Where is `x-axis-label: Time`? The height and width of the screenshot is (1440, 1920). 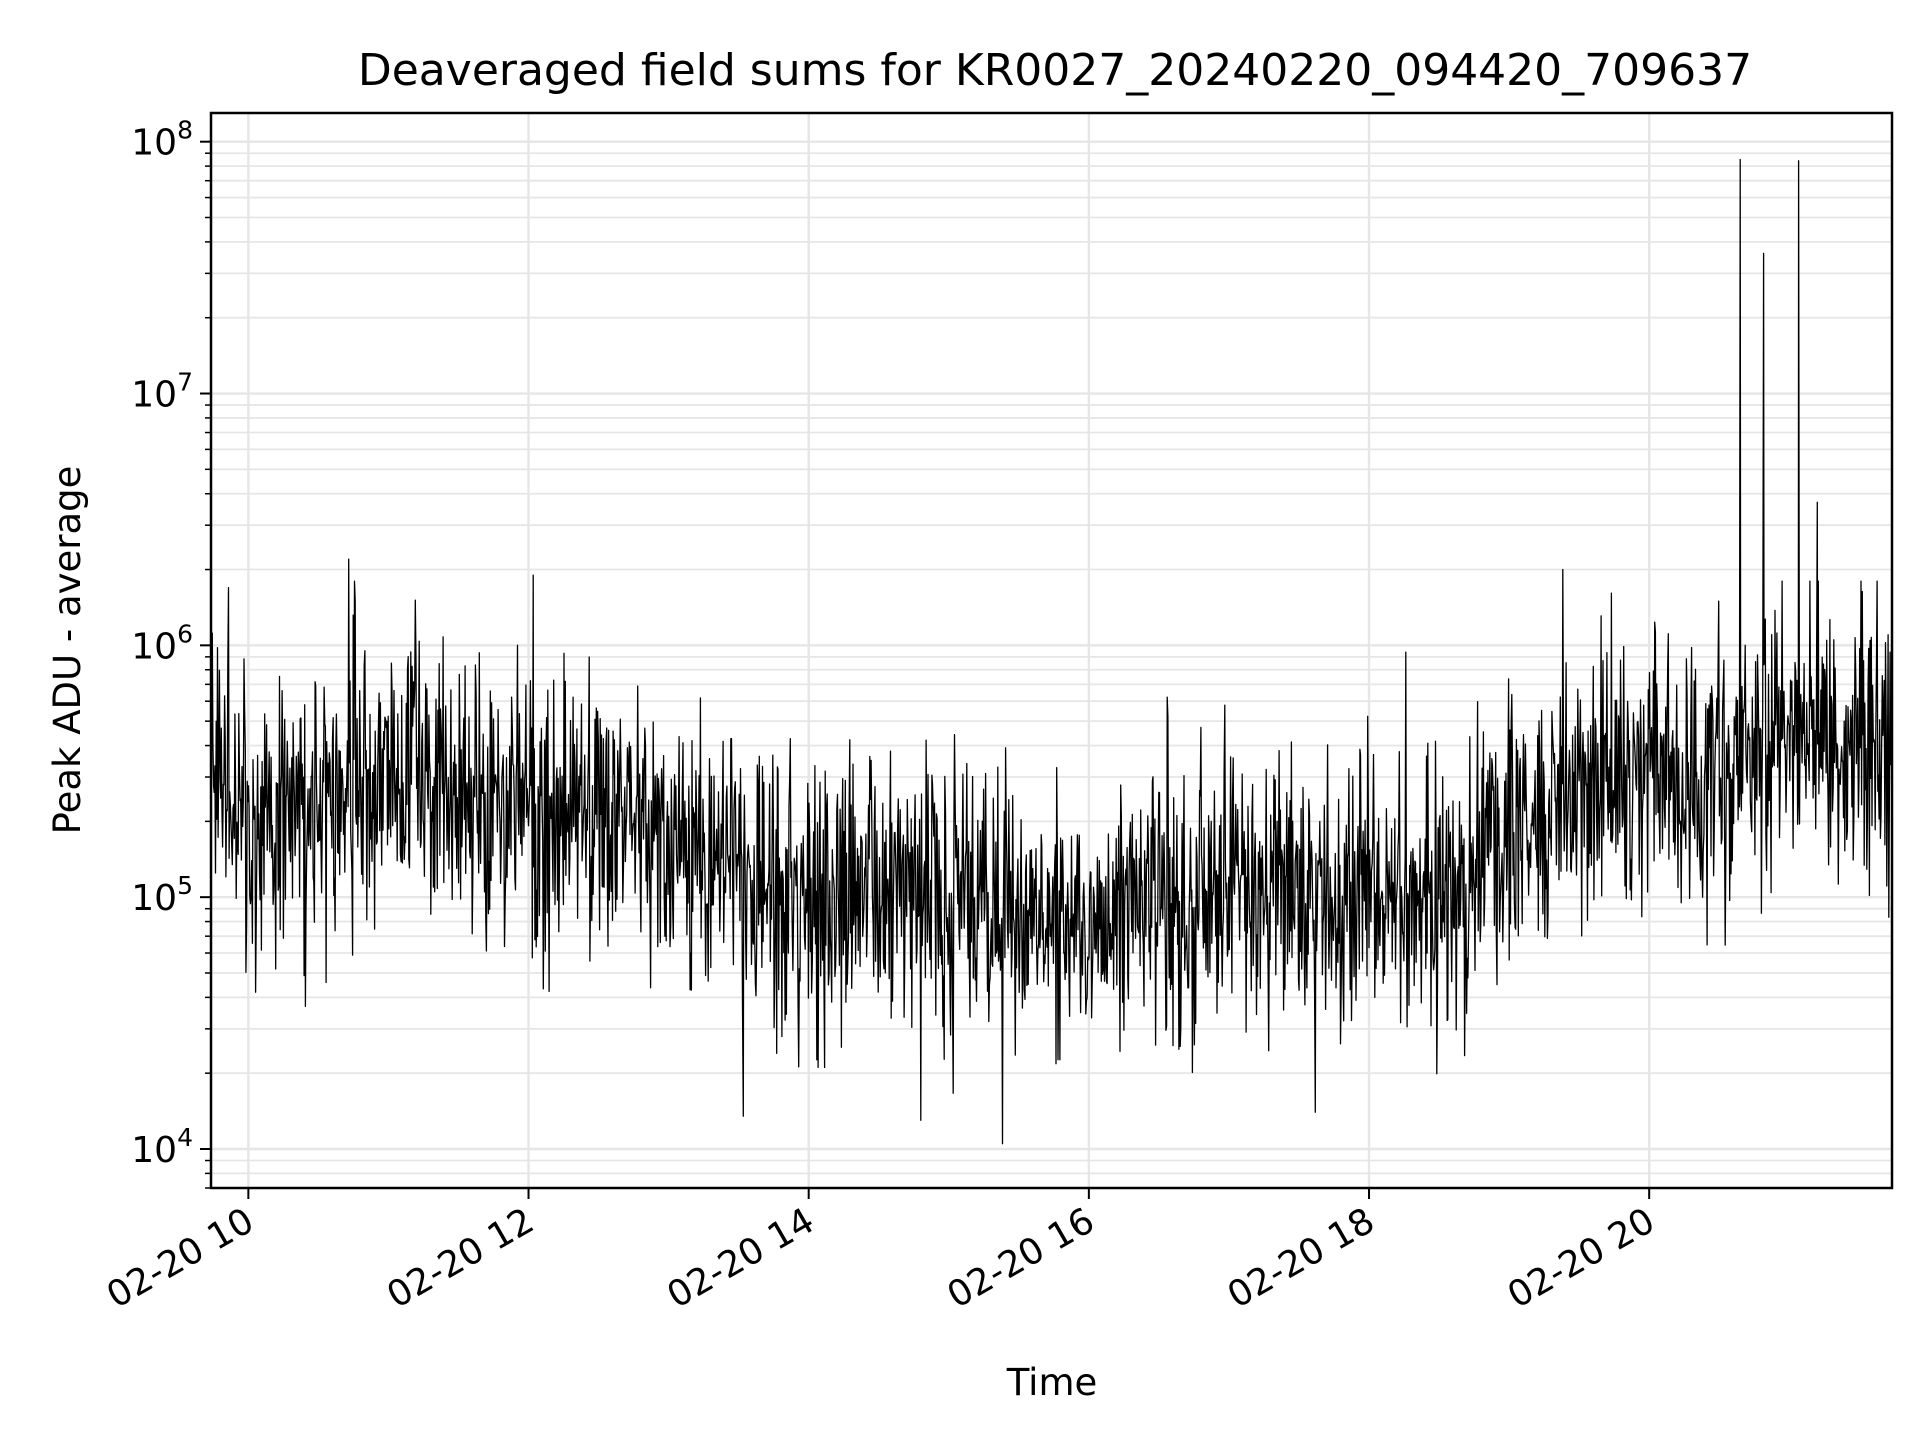
x-axis-label: Time is located at coordinates (1052, 1382).